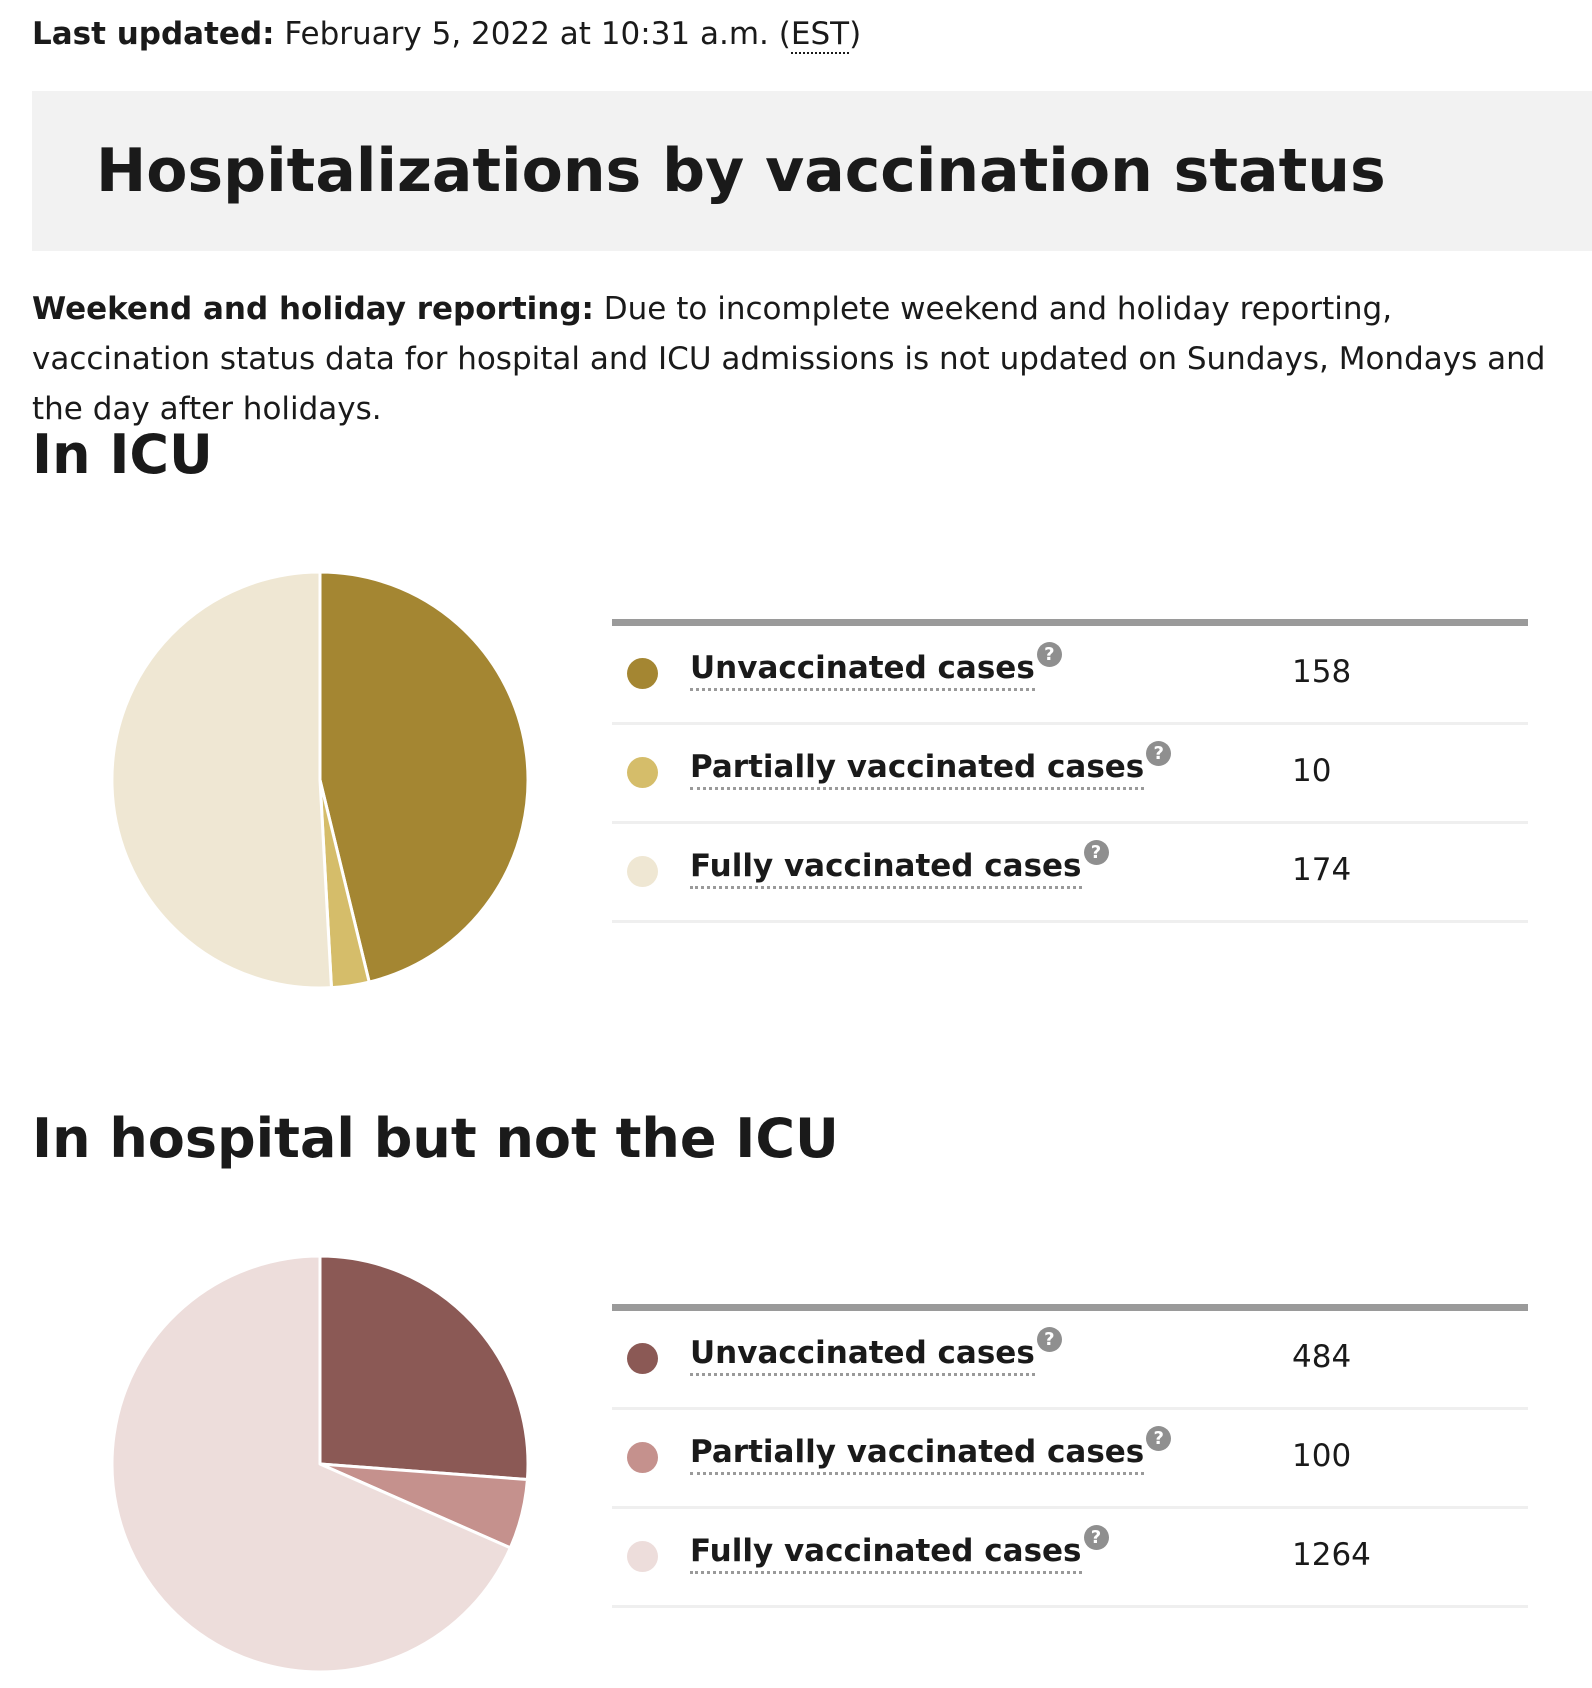 The image size is (1592, 1688). I want to click on section-heading-icu: In ICU, so click(122, 454).